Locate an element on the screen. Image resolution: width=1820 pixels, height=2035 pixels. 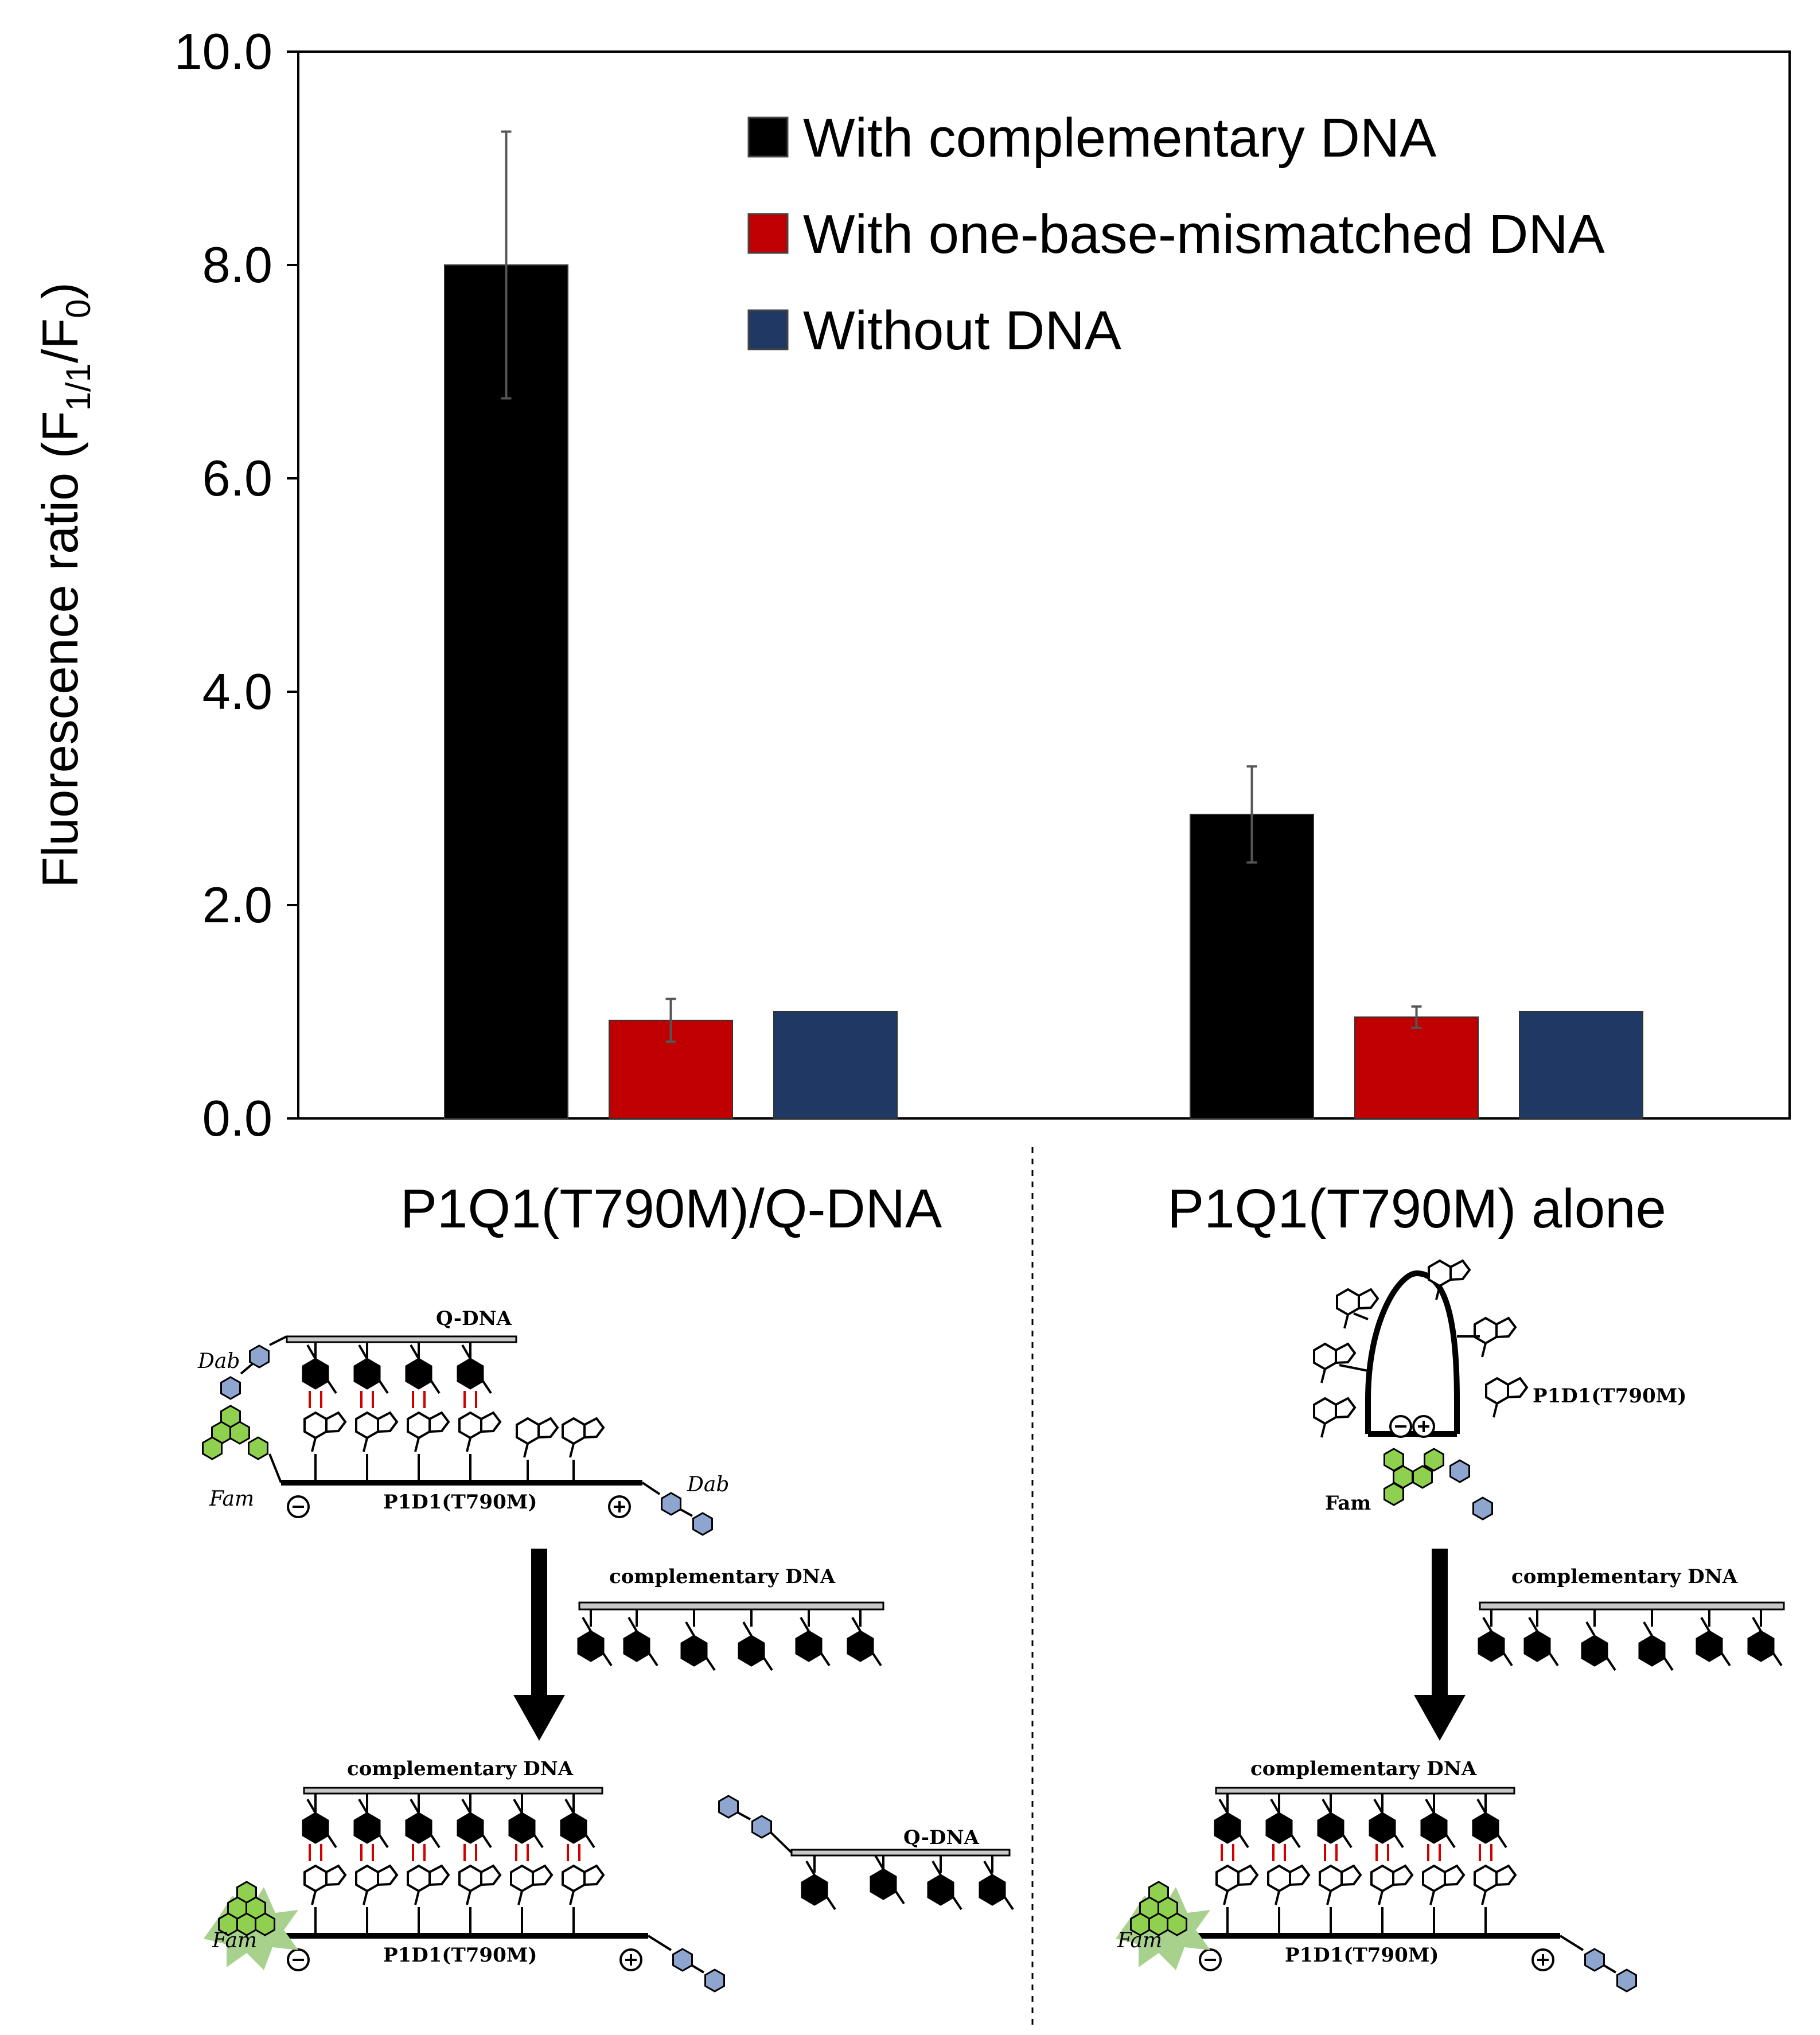
y-axis: 0.0 2.0 4.0 6.0 8.0 10.0 is located at coordinates (236, 585).